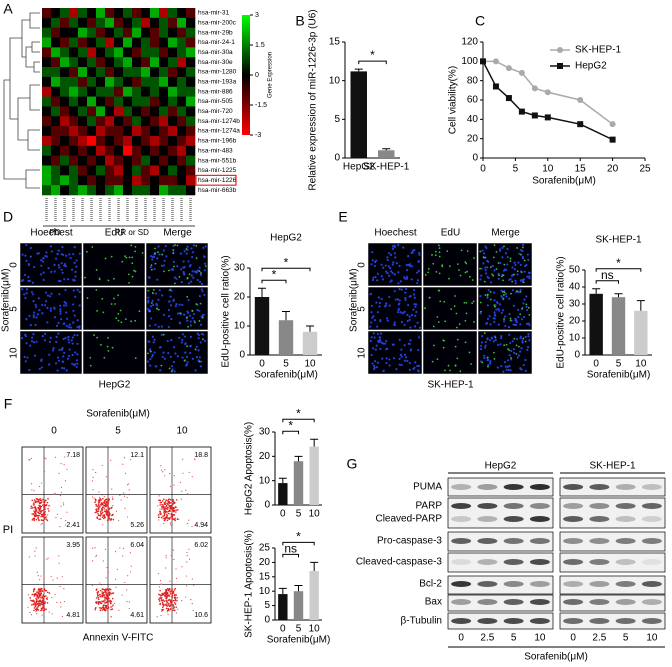 This screenshot has width=672, height=667. What do you see at coordinates (534, 115) in the screenshot?
I see `marker` at bounding box center [534, 115].